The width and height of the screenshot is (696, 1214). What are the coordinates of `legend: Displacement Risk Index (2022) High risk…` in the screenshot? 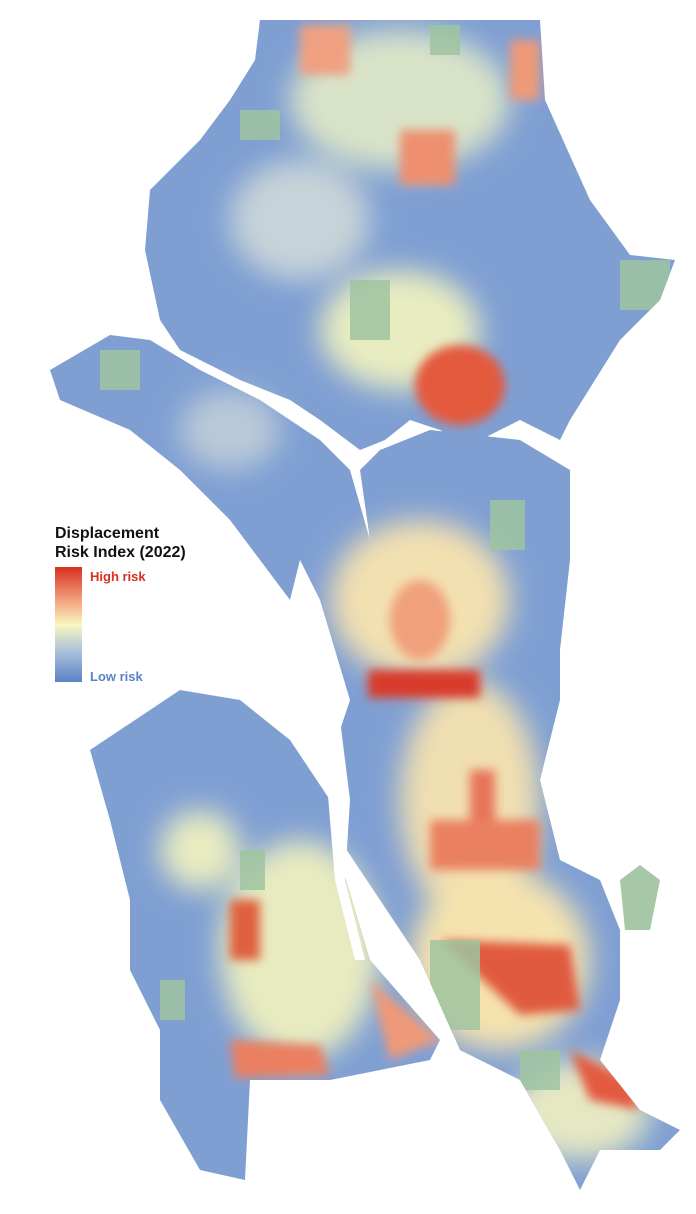 It's located at (120, 604).